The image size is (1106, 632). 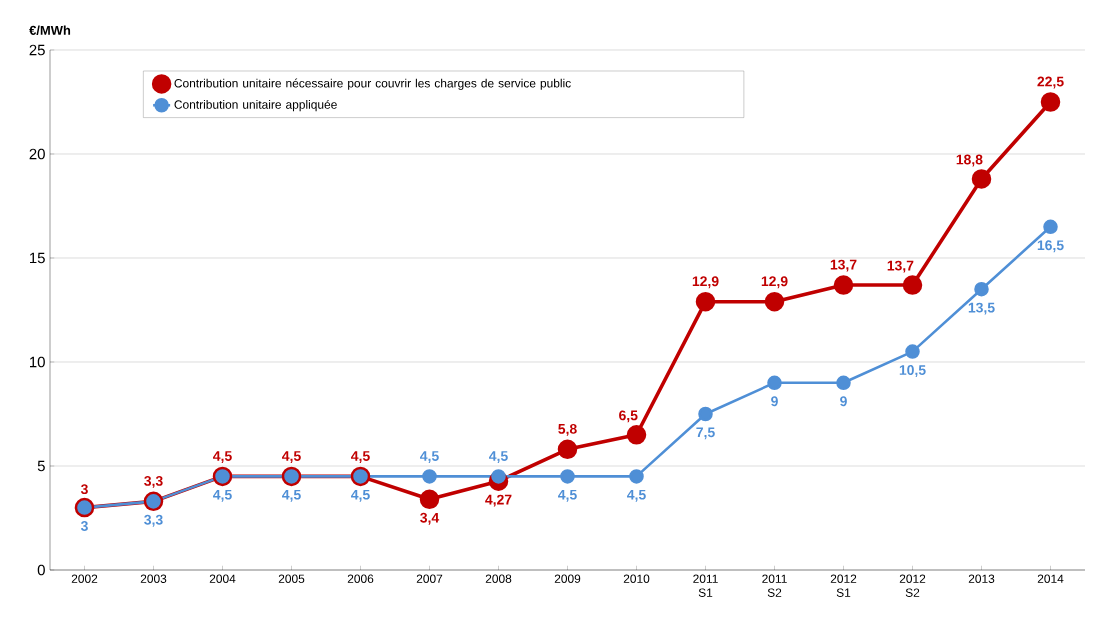 What do you see at coordinates (372, 84) in the screenshot?
I see `legend-label: Contribution unitaire nécessaire pour couvrir les charges de service public` at bounding box center [372, 84].